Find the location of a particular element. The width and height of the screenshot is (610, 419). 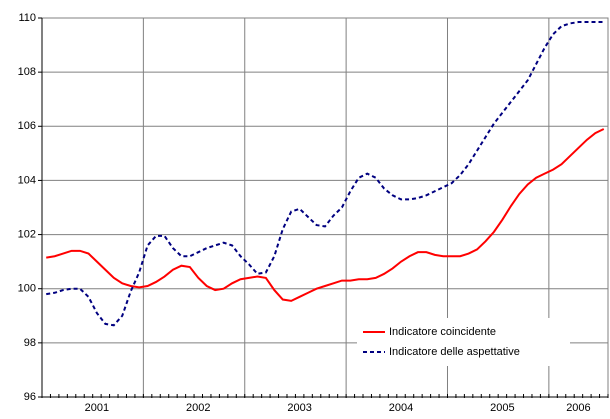

x-tick-label: 2005 is located at coordinates (502, 408).